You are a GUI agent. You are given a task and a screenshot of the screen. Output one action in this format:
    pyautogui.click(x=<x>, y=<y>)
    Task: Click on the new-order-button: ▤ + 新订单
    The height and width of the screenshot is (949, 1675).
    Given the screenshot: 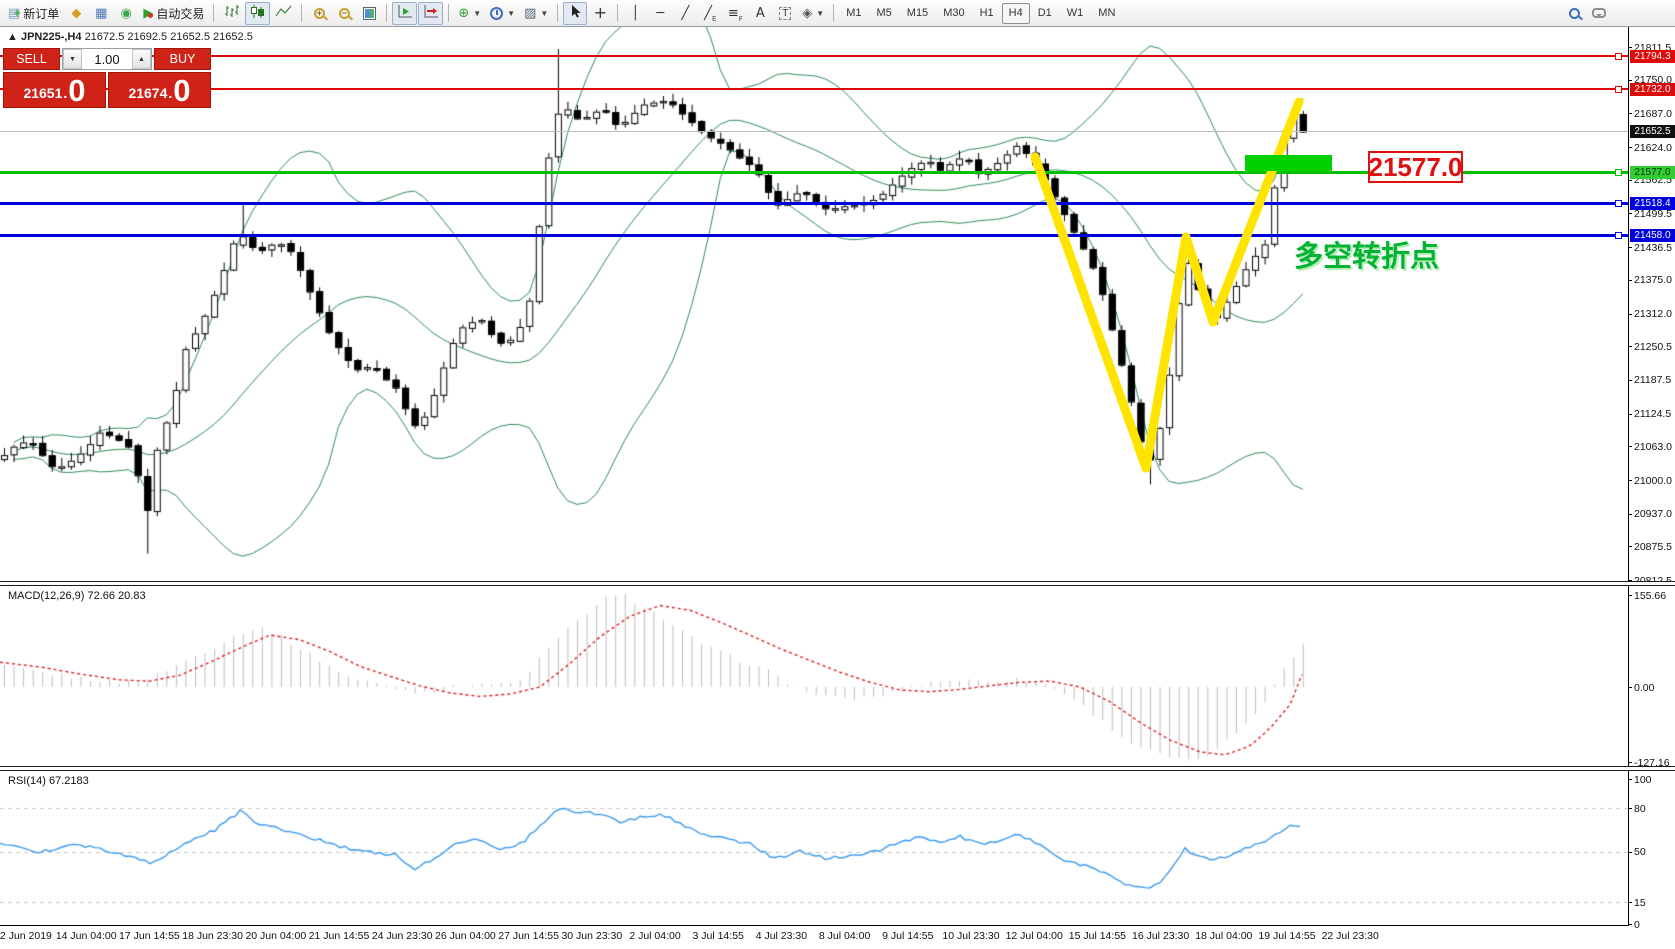 What is the action you would take?
    pyautogui.click(x=33, y=13)
    